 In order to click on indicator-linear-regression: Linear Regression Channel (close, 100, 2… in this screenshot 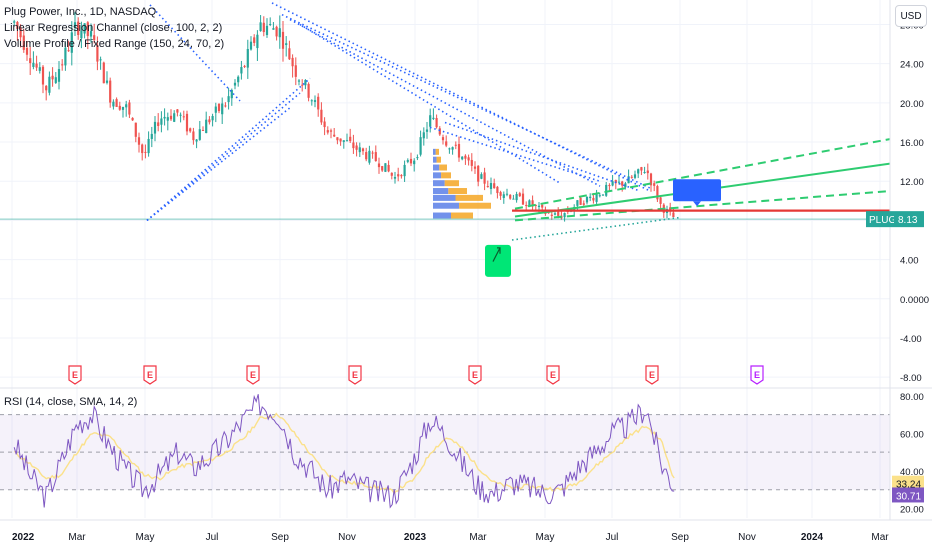, I will do `click(113, 28)`.